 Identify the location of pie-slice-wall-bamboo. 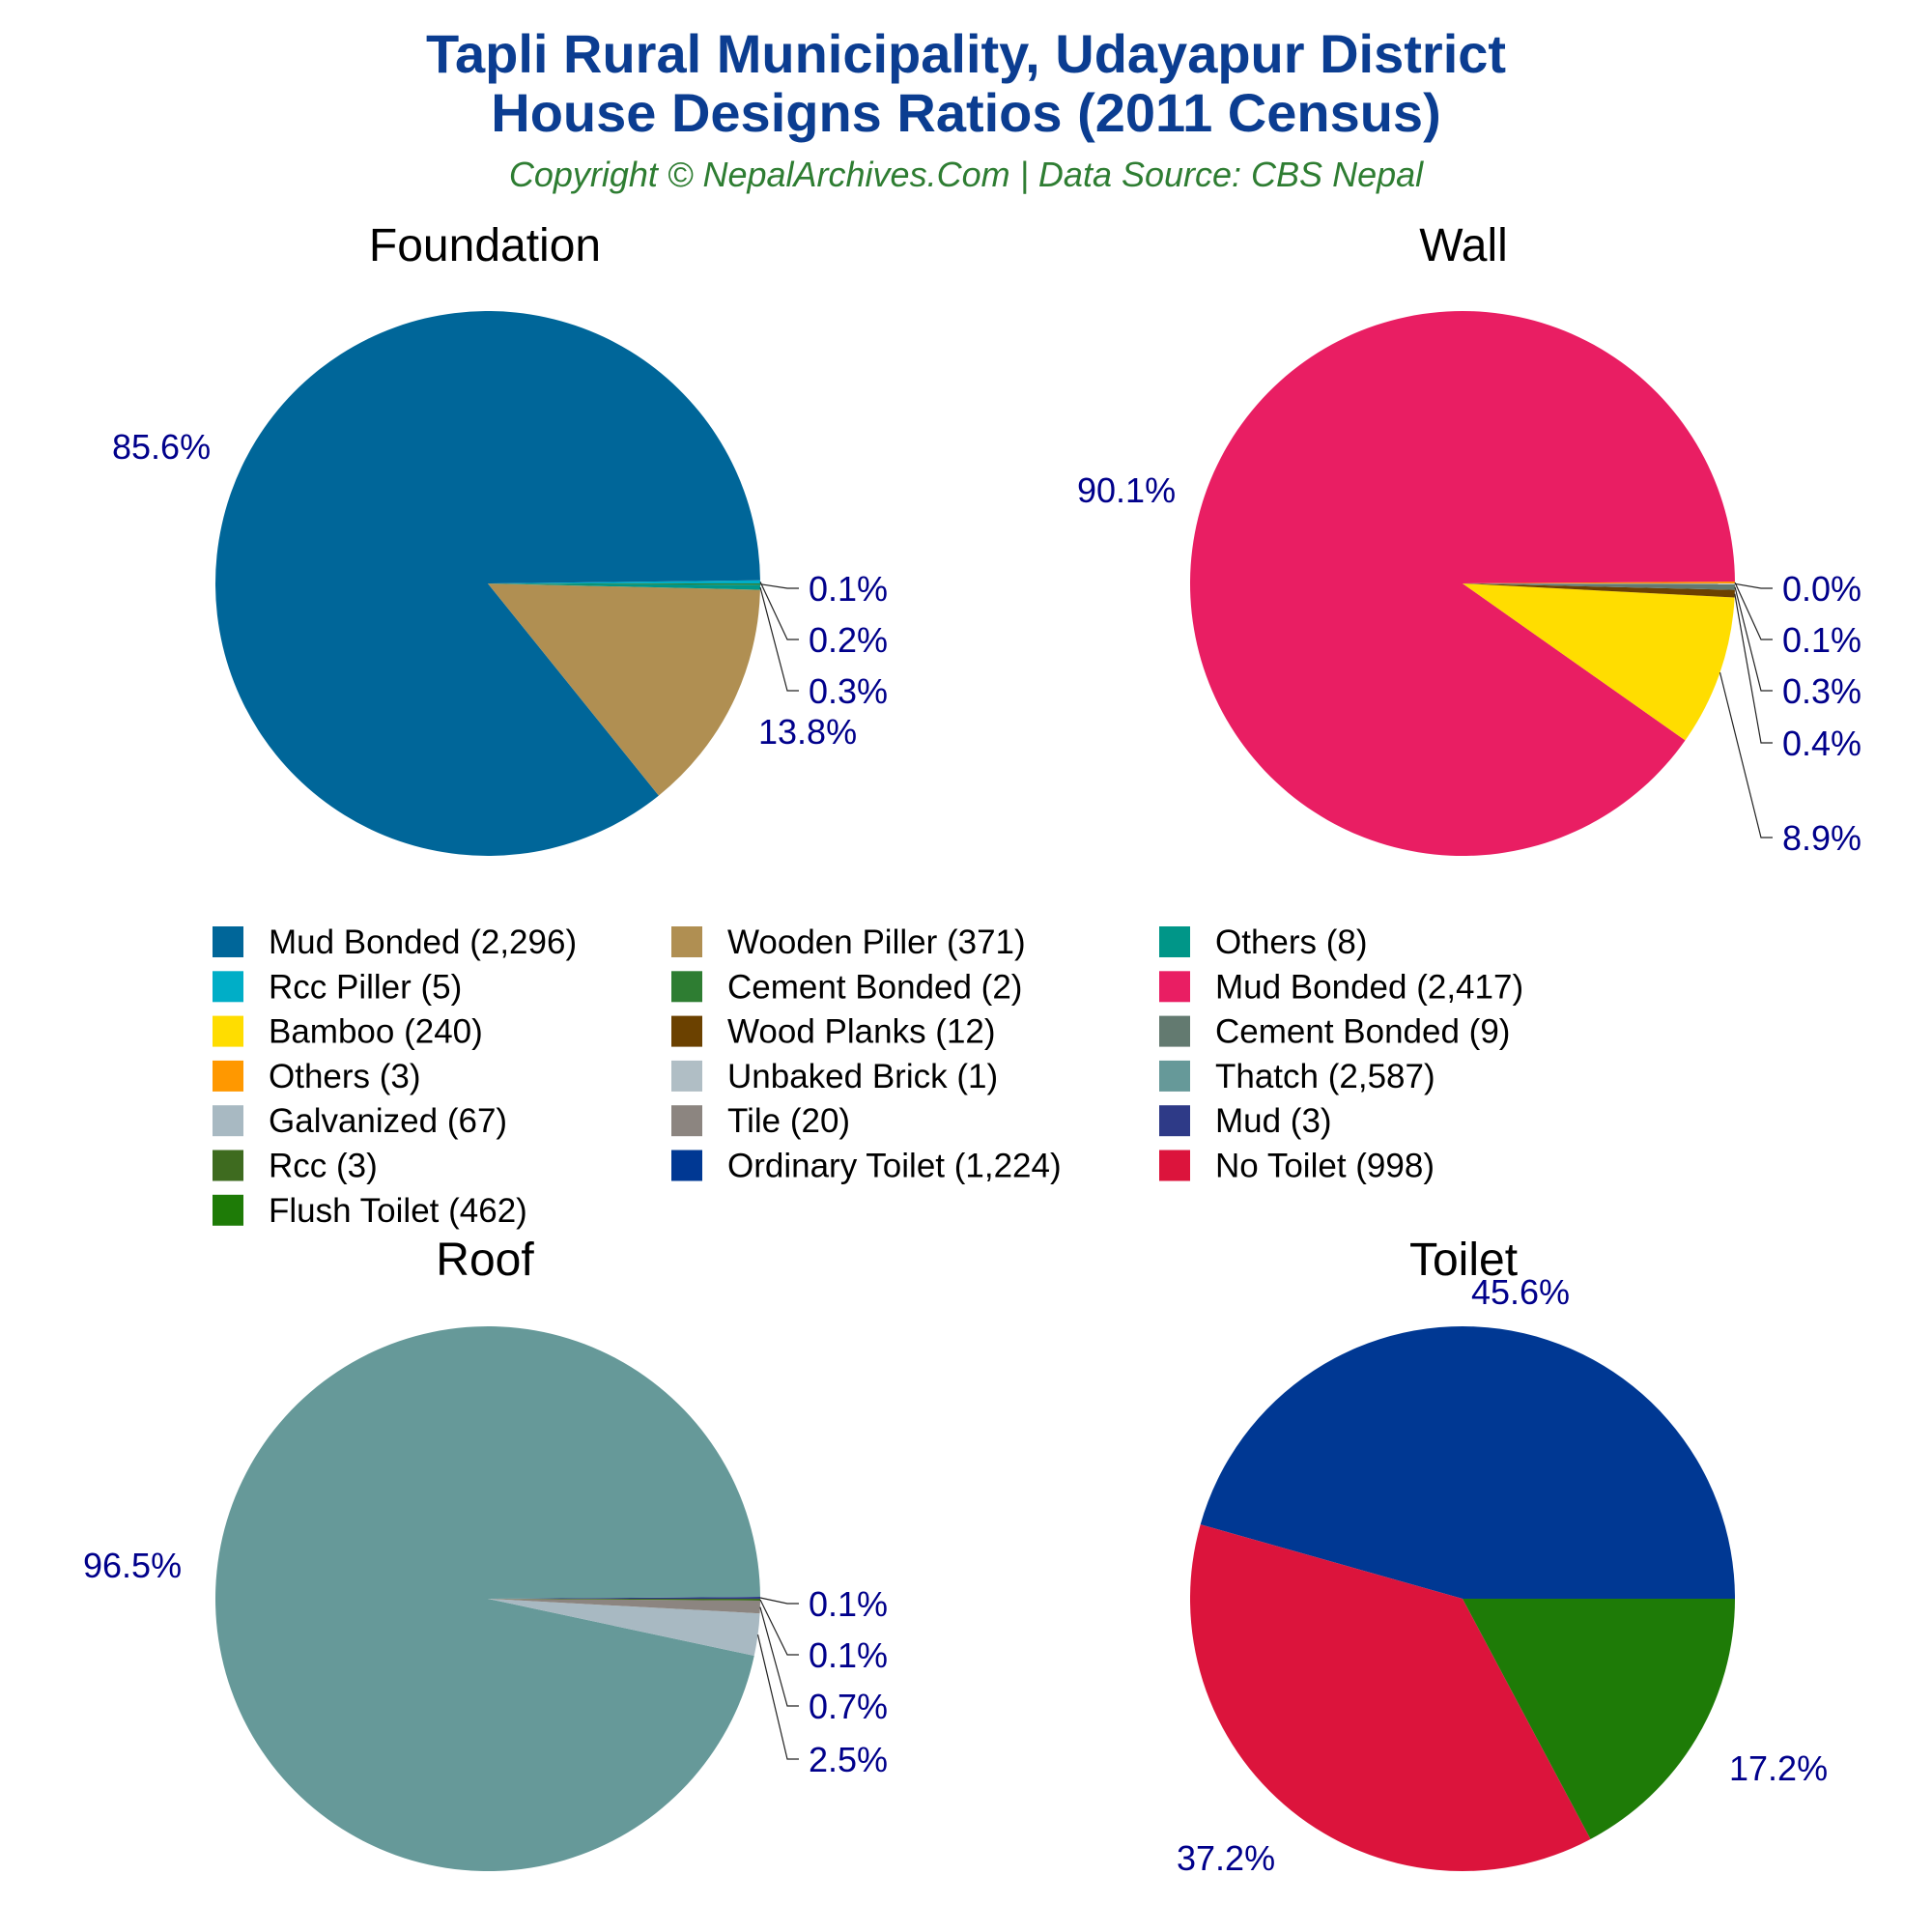
(1599, 662).